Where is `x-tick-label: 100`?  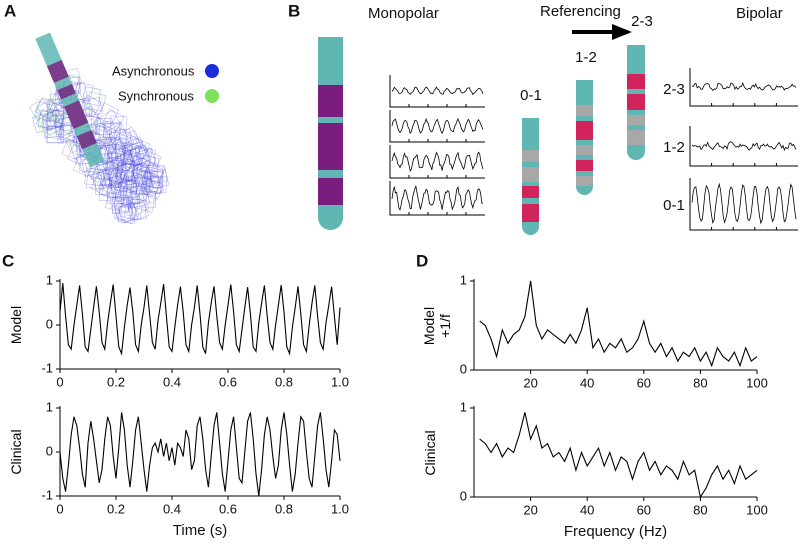 x-tick-label: 100 is located at coordinates (757, 509).